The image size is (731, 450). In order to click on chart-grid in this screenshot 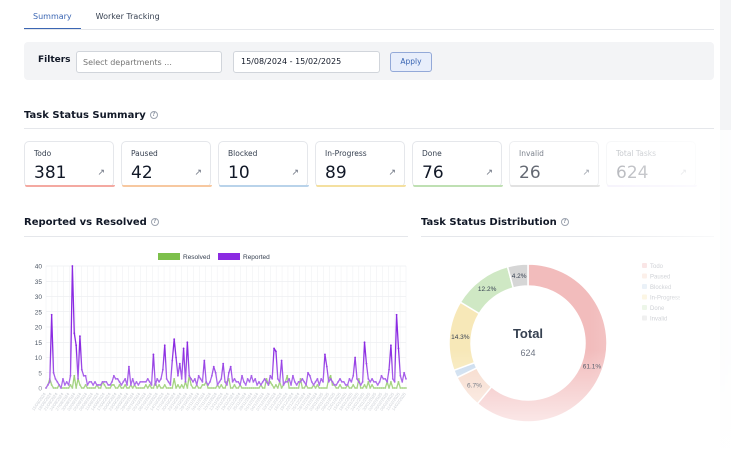, I will do `click(226, 327)`.